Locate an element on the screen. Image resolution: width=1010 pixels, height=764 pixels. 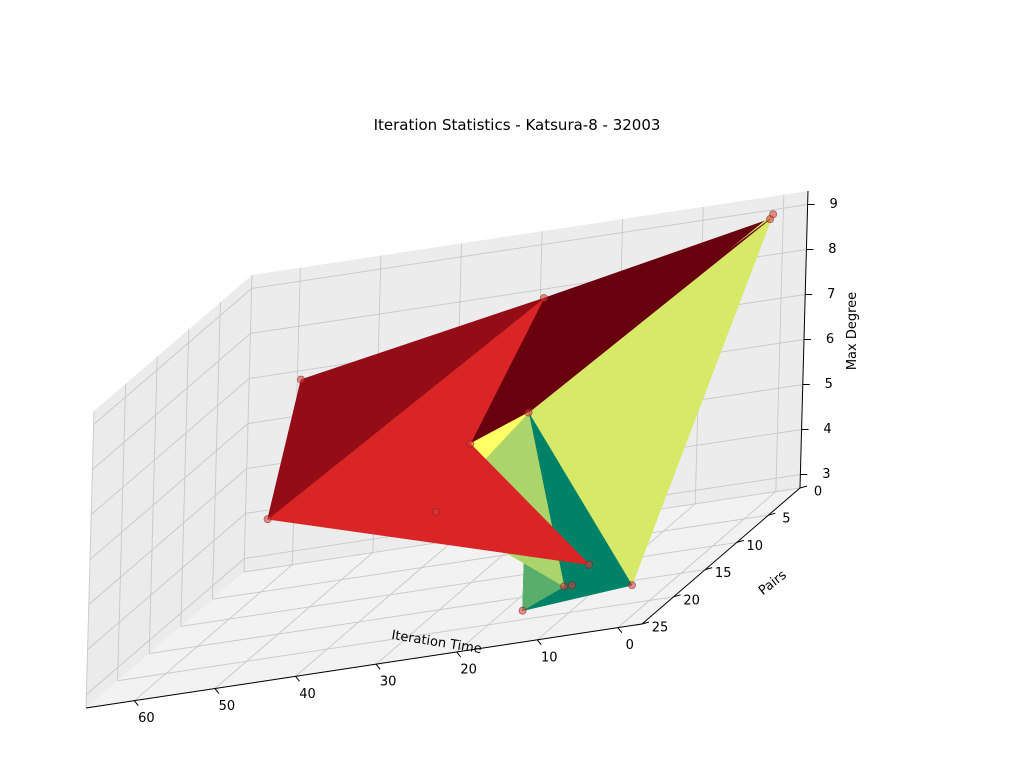
z-tick-label: 7 is located at coordinates (831, 294).